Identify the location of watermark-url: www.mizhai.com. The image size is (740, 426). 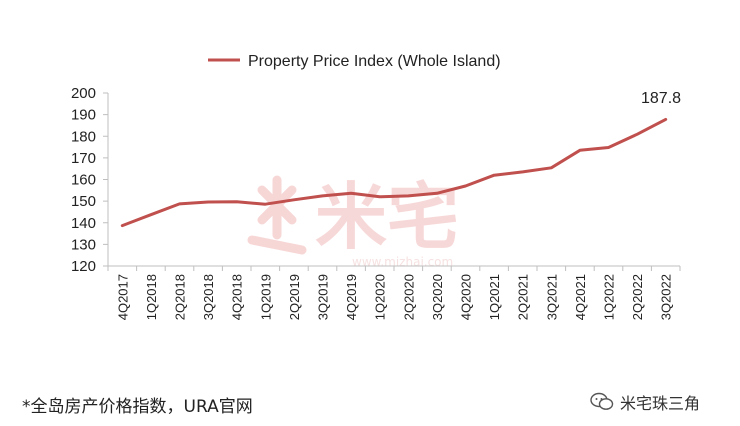
(402, 262).